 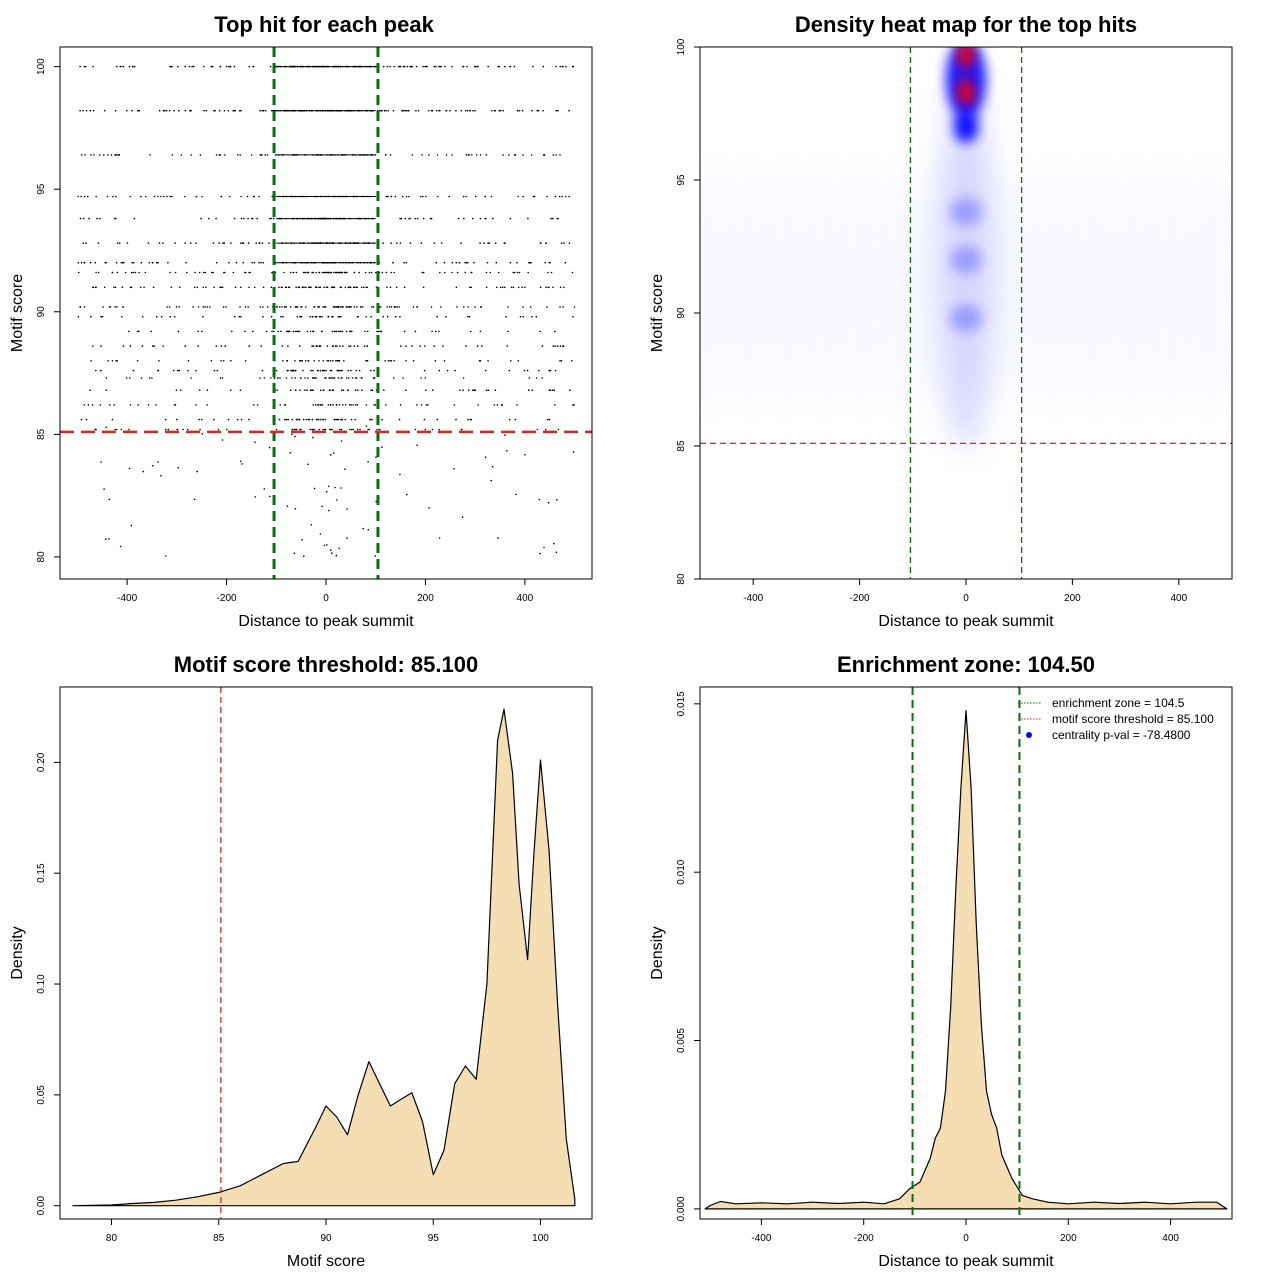 What do you see at coordinates (434, 1238) in the screenshot?
I see `x-tick-label: 95` at bounding box center [434, 1238].